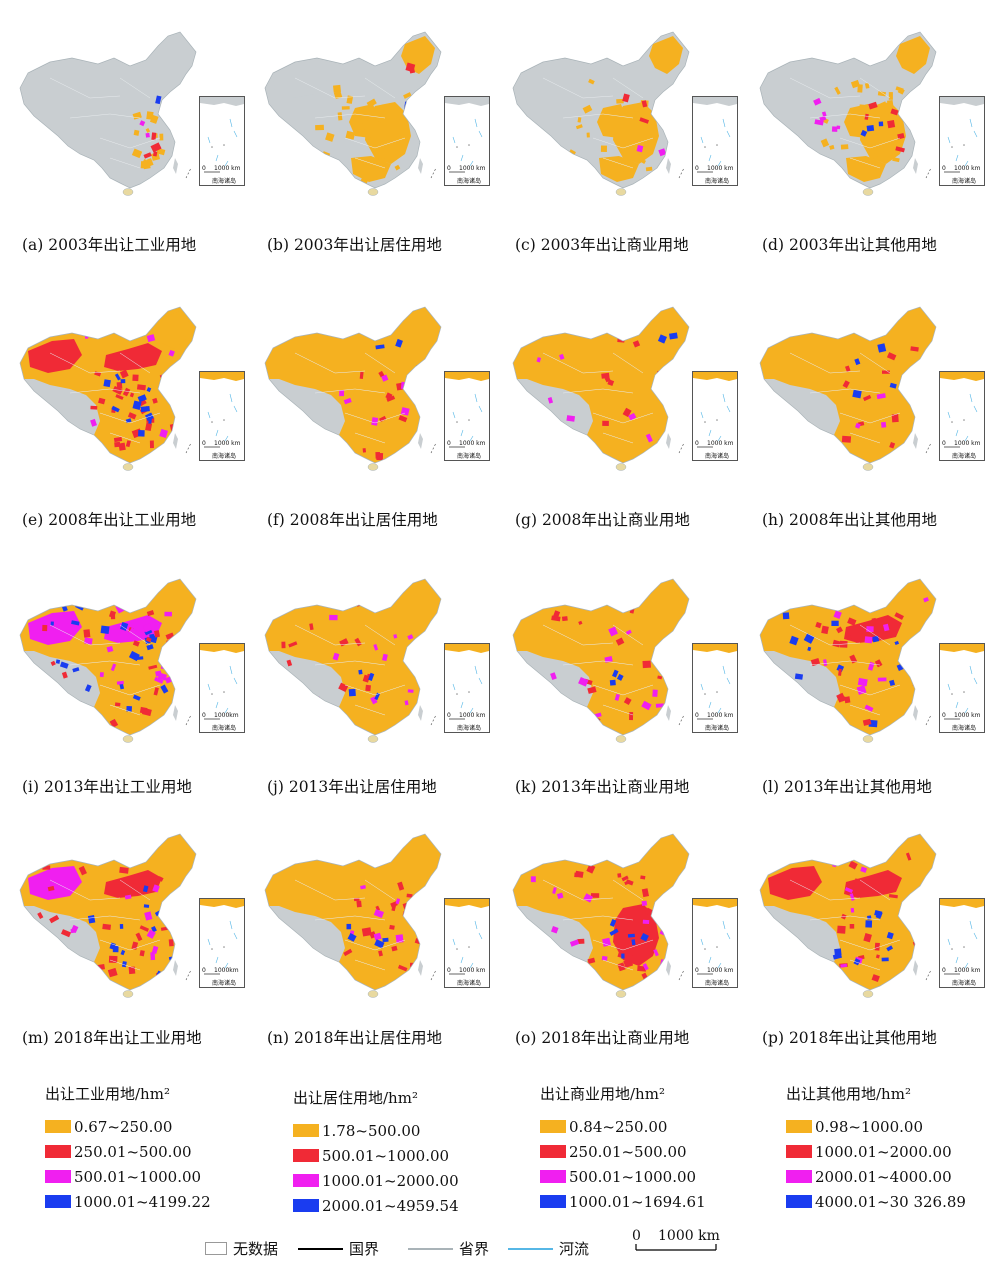 The image size is (1000, 1268). I want to click on legend-class-row: 2000.01~4959.54, so click(400, 1205).